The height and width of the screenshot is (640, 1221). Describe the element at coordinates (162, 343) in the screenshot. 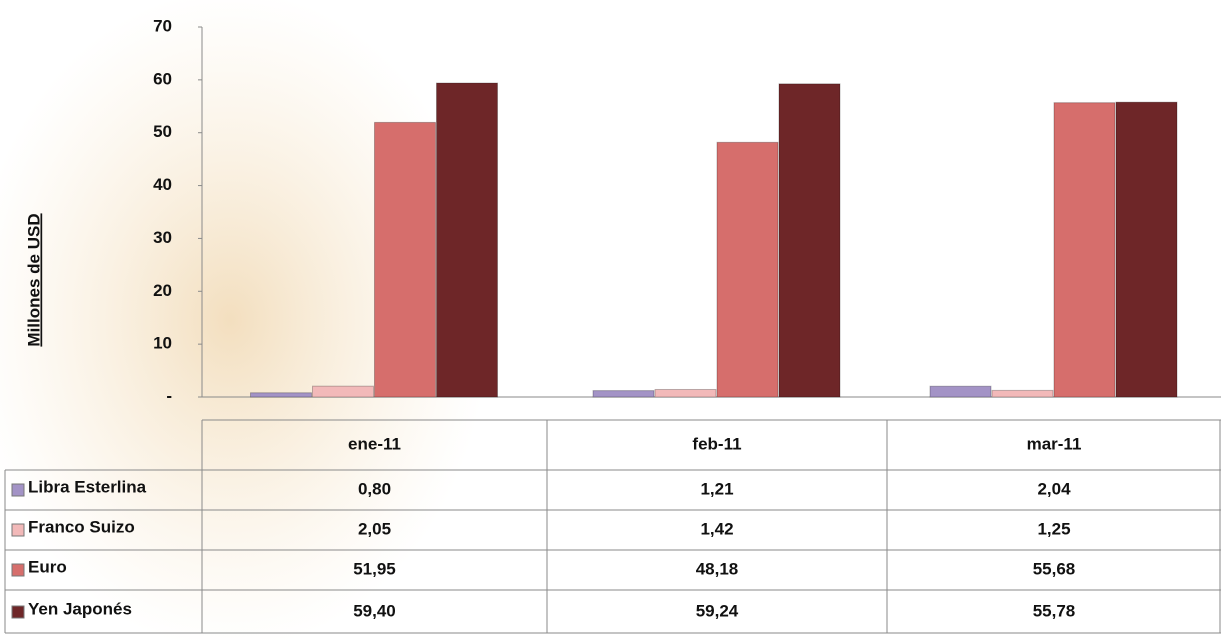

I see `y-tick-label: 10` at that location.